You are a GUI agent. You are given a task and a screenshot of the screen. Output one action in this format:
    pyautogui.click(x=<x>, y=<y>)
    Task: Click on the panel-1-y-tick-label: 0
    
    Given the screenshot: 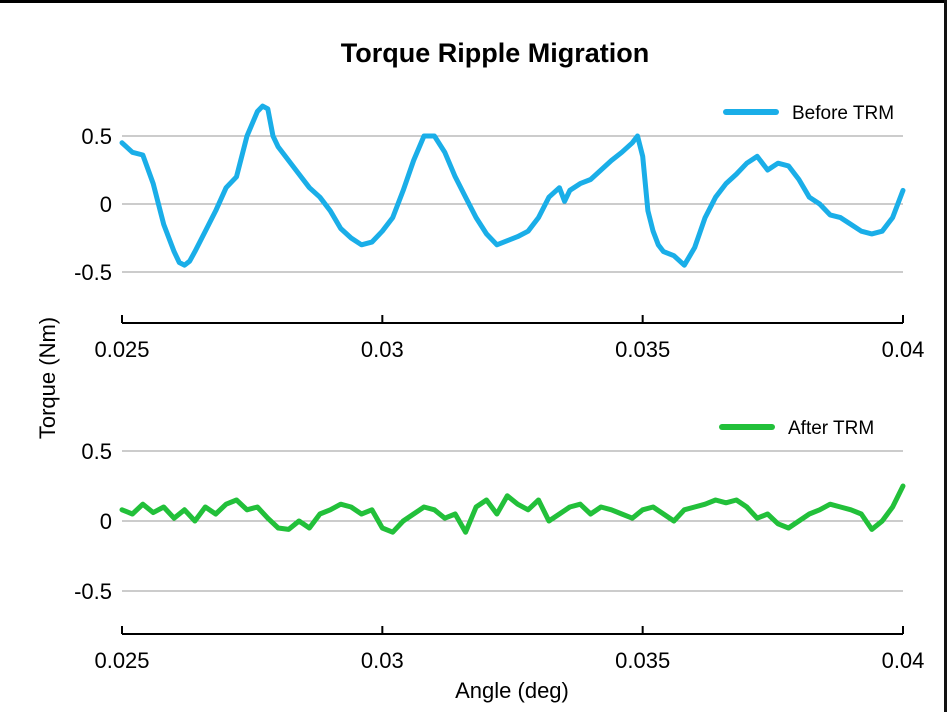 What is the action you would take?
    pyautogui.click(x=106, y=204)
    